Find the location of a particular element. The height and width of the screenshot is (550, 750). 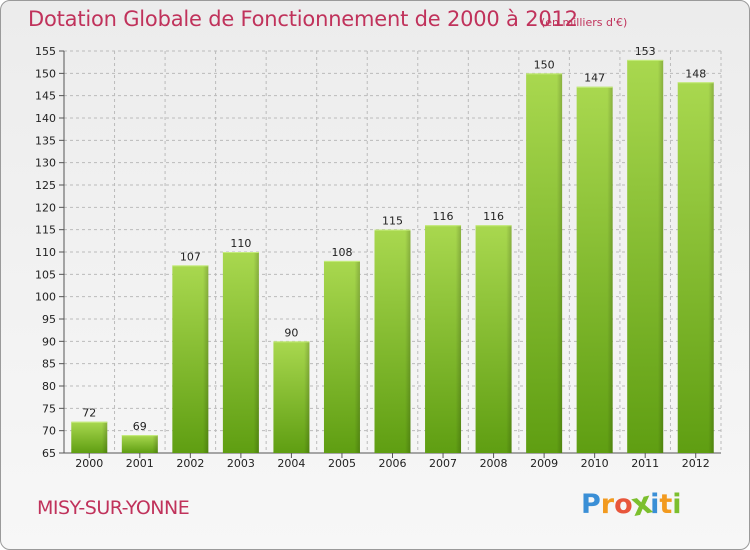

value-label: 107 is located at coordinates (190, 256).